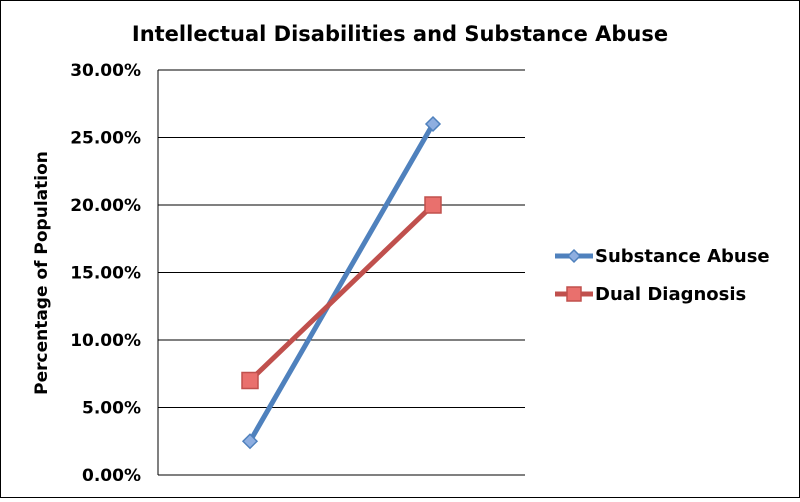 The height and width of the screenshot is (502, 800). I want to click on y-tick-label: 25.00%, so click(105, 139).